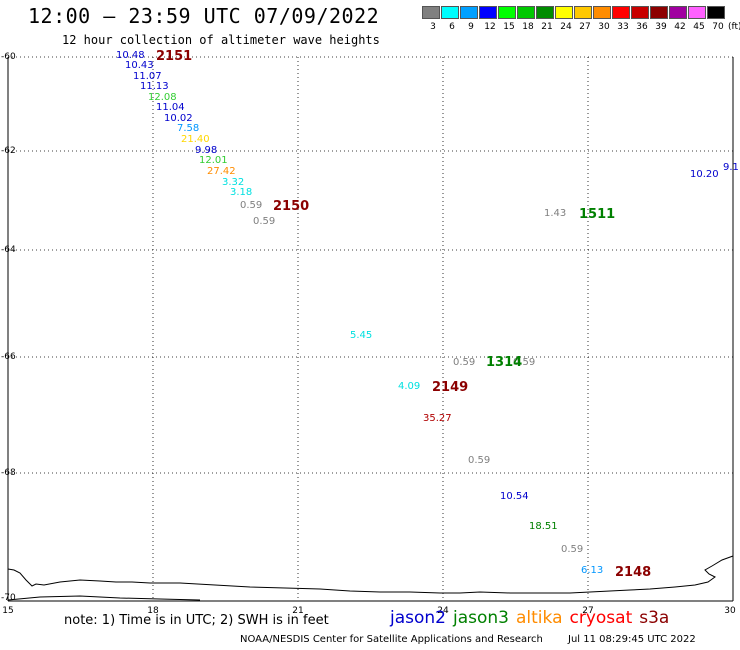  I want to click on colorbar-label: 3, so click(433, 27).